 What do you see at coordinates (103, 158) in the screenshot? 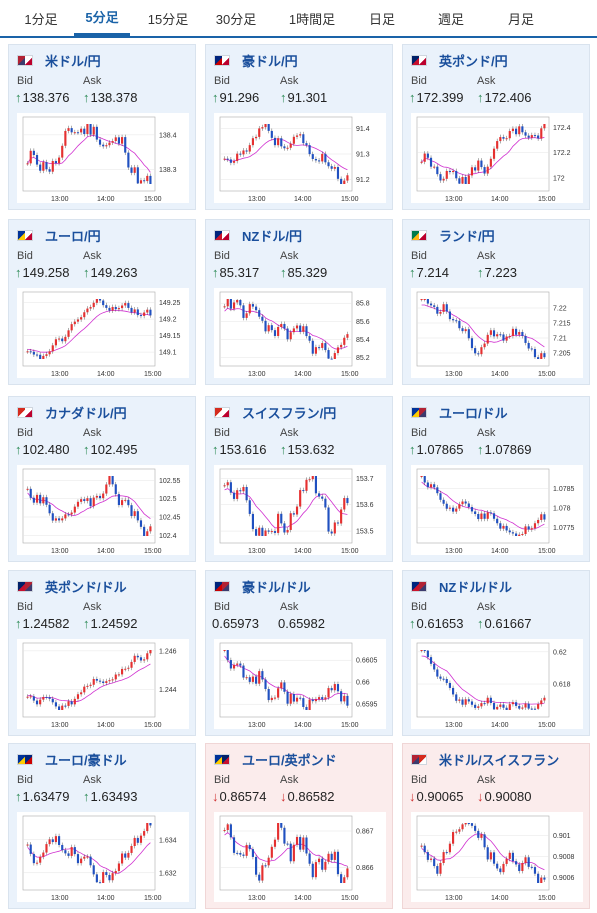
I see `candlestick-chart: 138.4 138.3 13:00 14:00 15:00` at bounding box center [103, 158].